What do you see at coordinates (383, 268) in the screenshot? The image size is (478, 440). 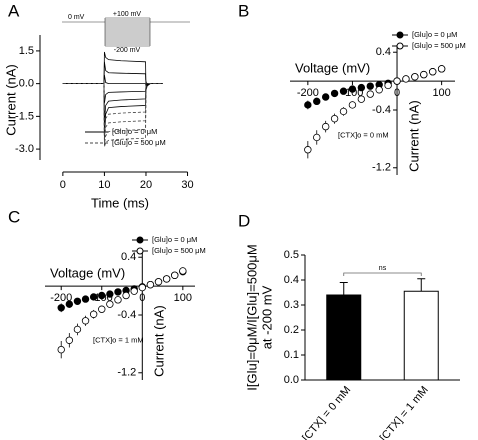 I see `annotation: ns` at bounding box center [383, 268].